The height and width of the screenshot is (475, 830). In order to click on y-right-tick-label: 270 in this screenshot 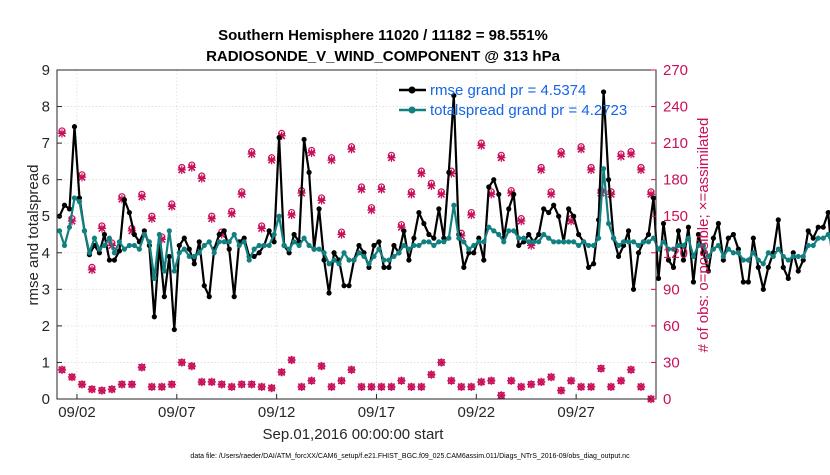, I will do `click(675, 70)`.